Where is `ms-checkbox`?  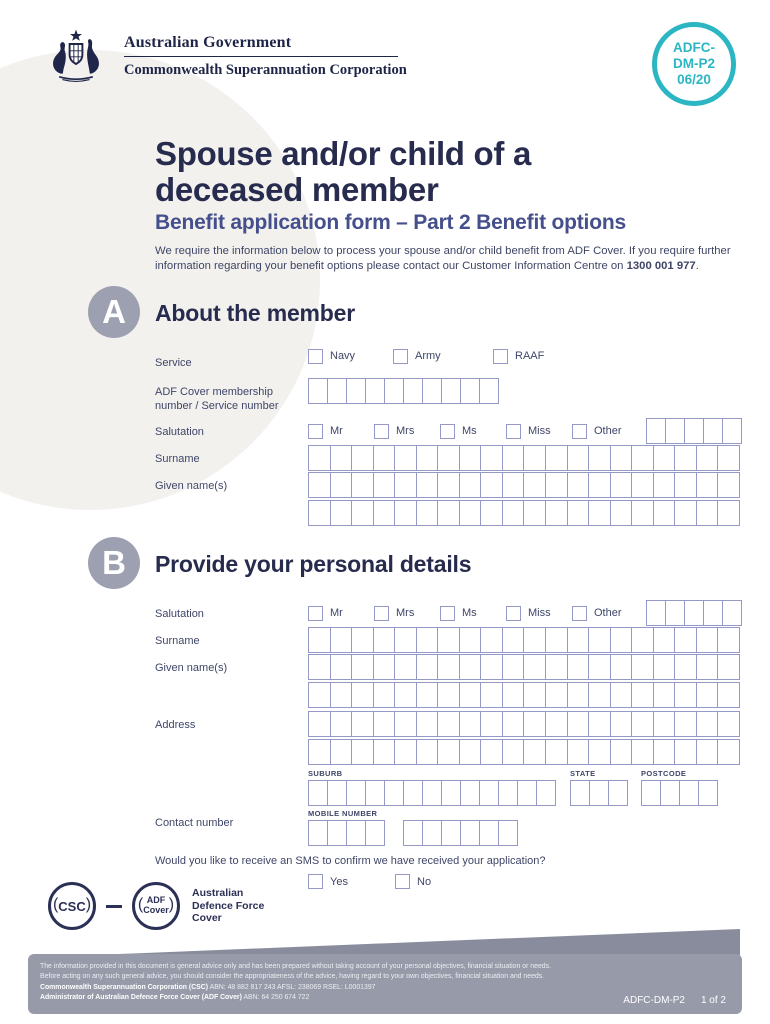
ms-checkbox is located at coordinates (447, 431).